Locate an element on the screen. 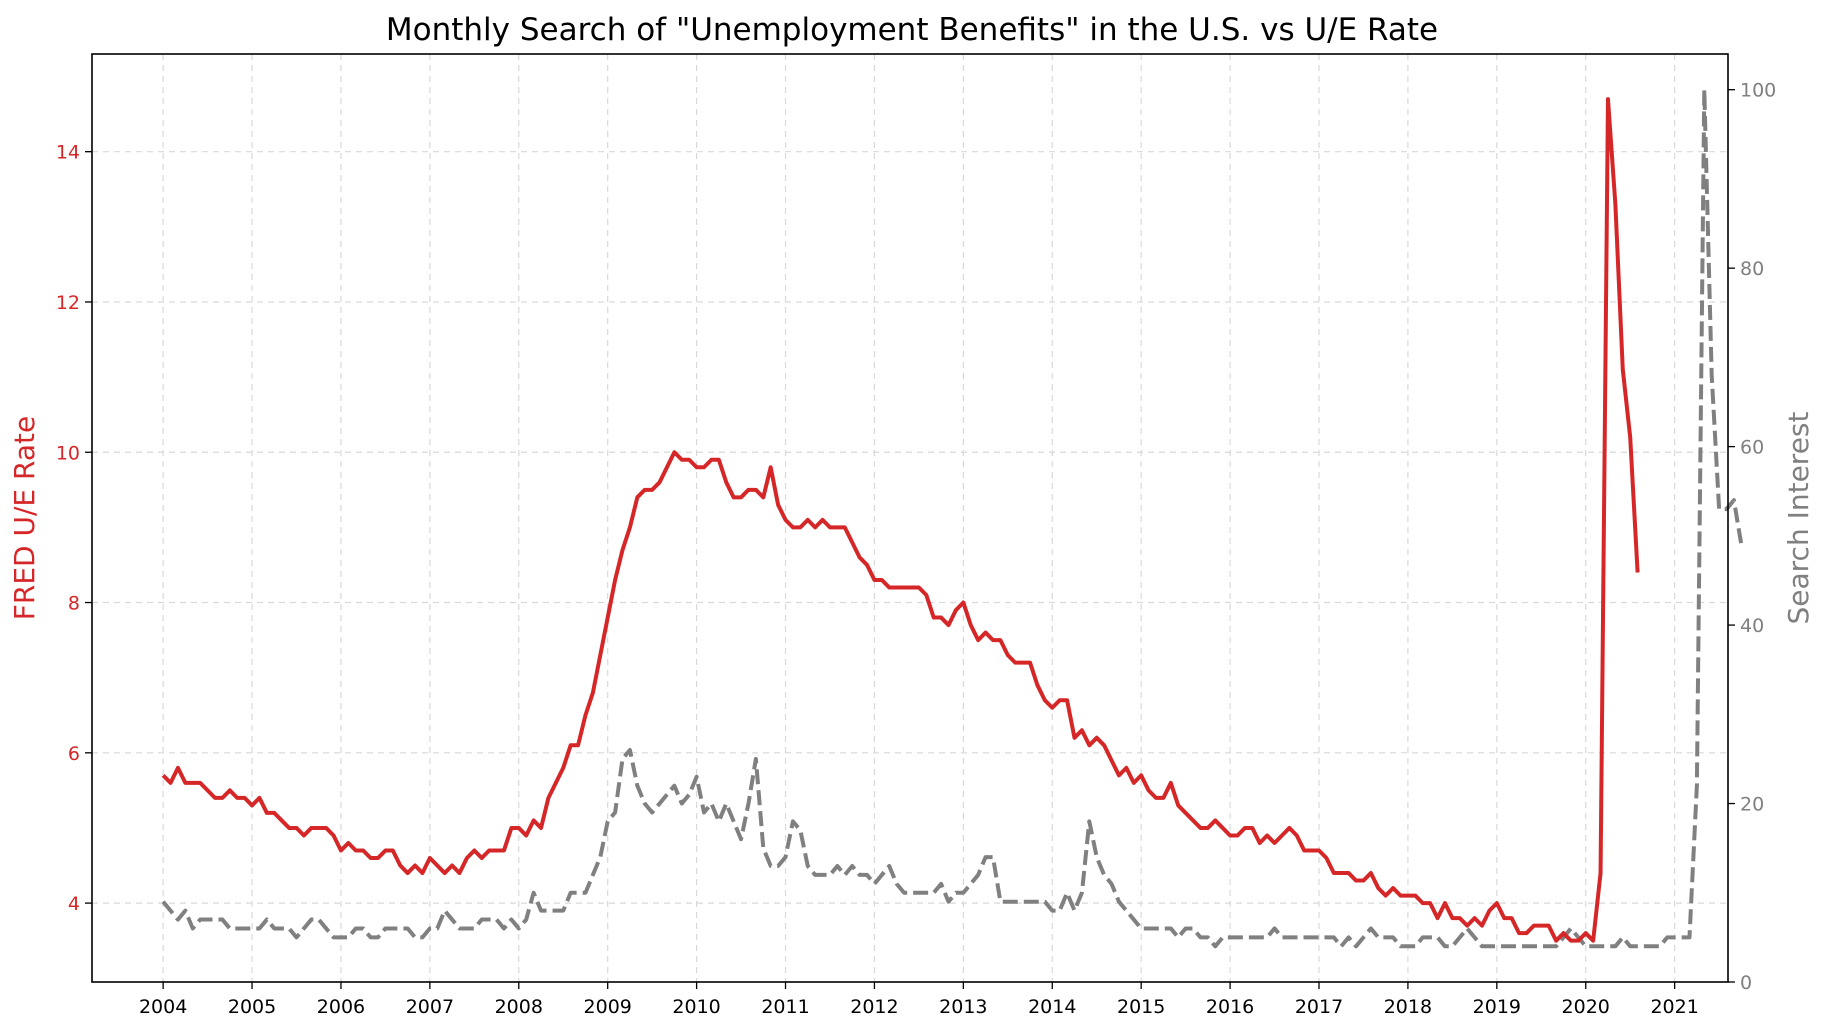 This screenshot has width=1825, height=1031. y2-tick-label: 20 is located at coordinates (1752, 805).